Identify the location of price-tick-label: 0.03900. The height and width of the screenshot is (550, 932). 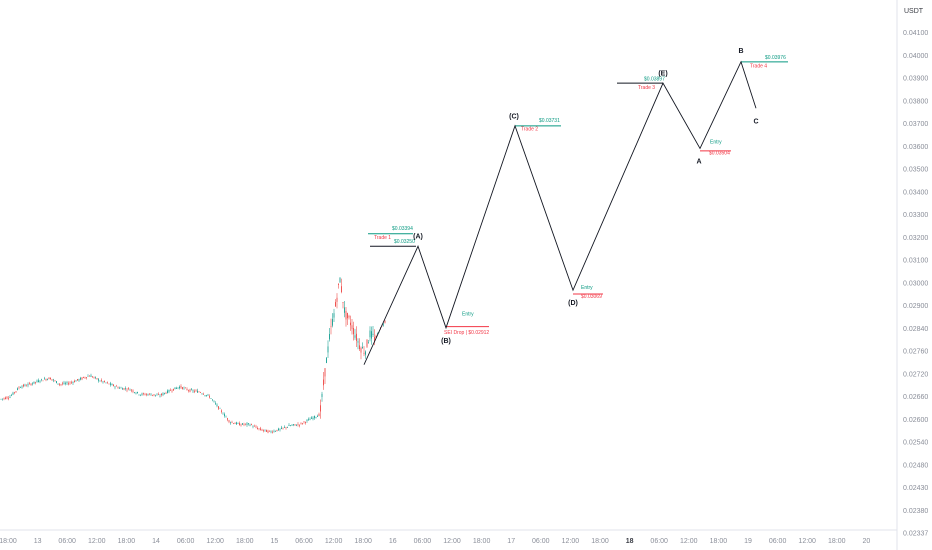
(915, 79).